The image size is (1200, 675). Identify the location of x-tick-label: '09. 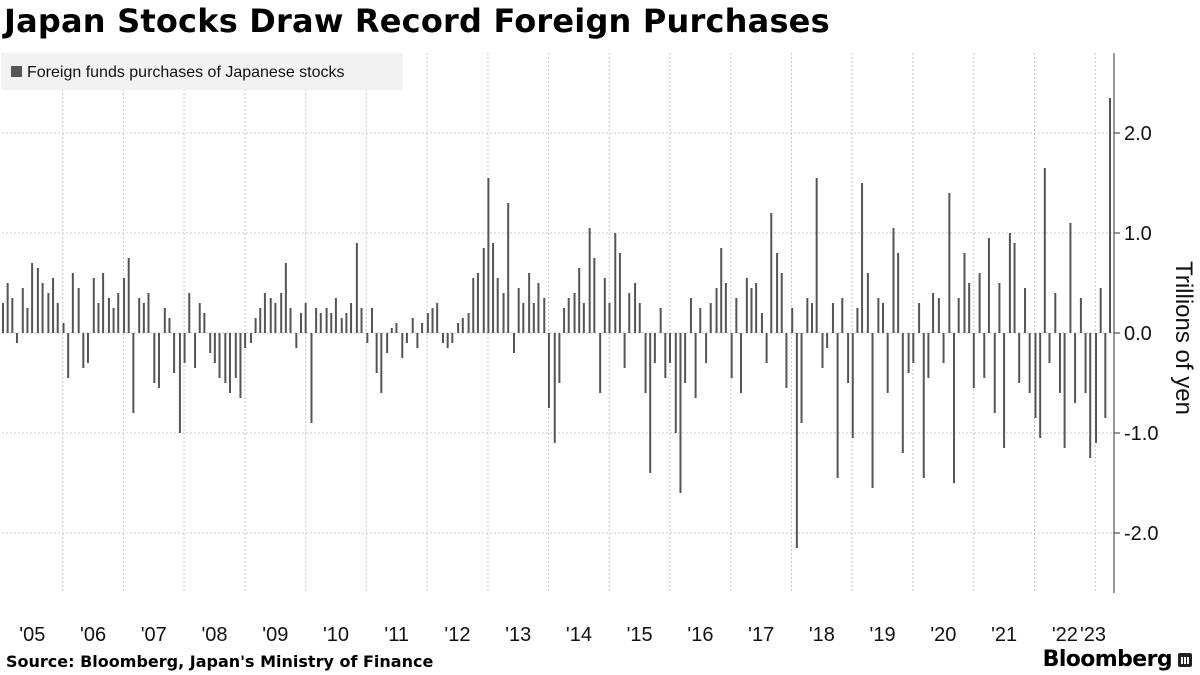
(275, 634).